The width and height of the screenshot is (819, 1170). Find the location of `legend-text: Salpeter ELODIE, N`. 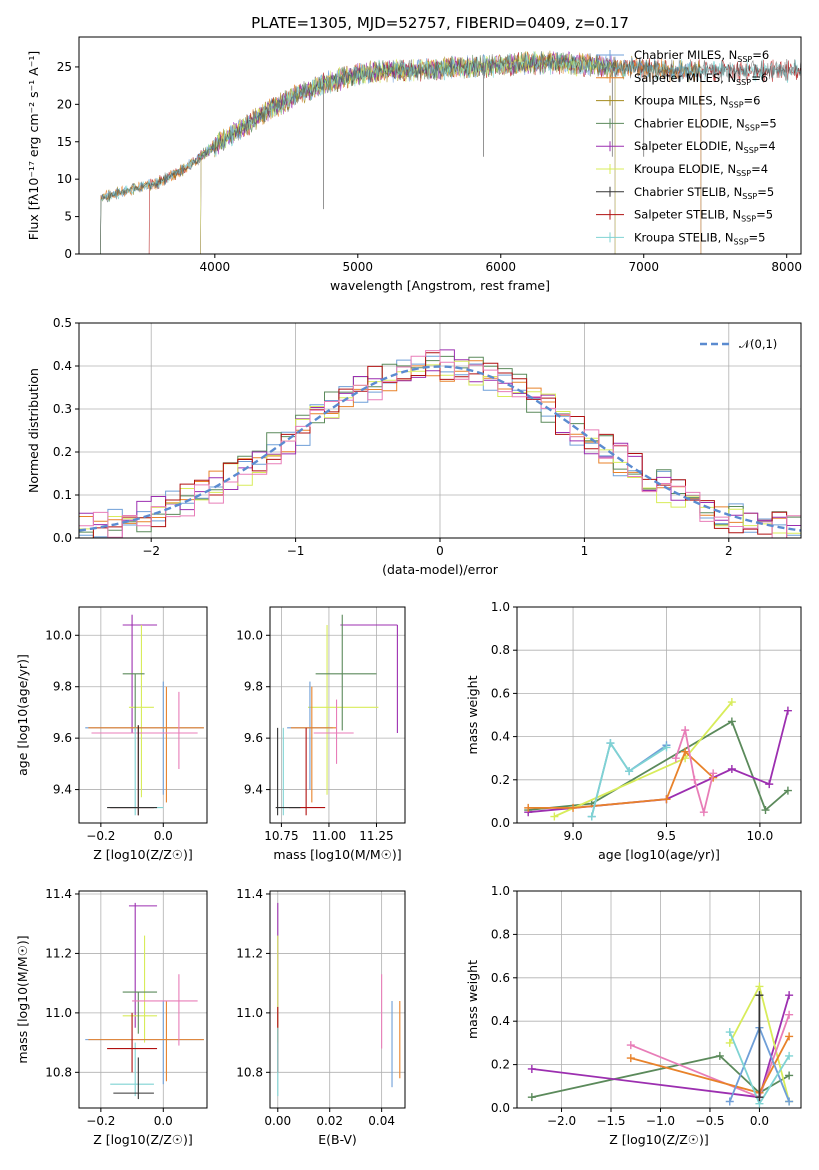

legend-text: Salpeter ELODIE, N is located at coordinates (689, 146).